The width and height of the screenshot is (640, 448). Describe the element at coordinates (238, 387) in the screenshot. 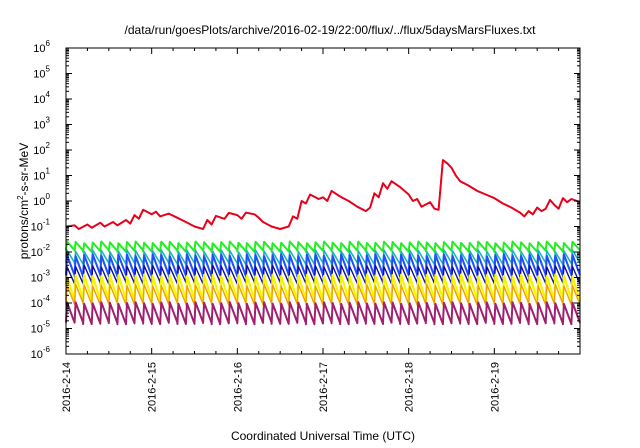

I see `x-tick-label: 2016-2-16` at that location.